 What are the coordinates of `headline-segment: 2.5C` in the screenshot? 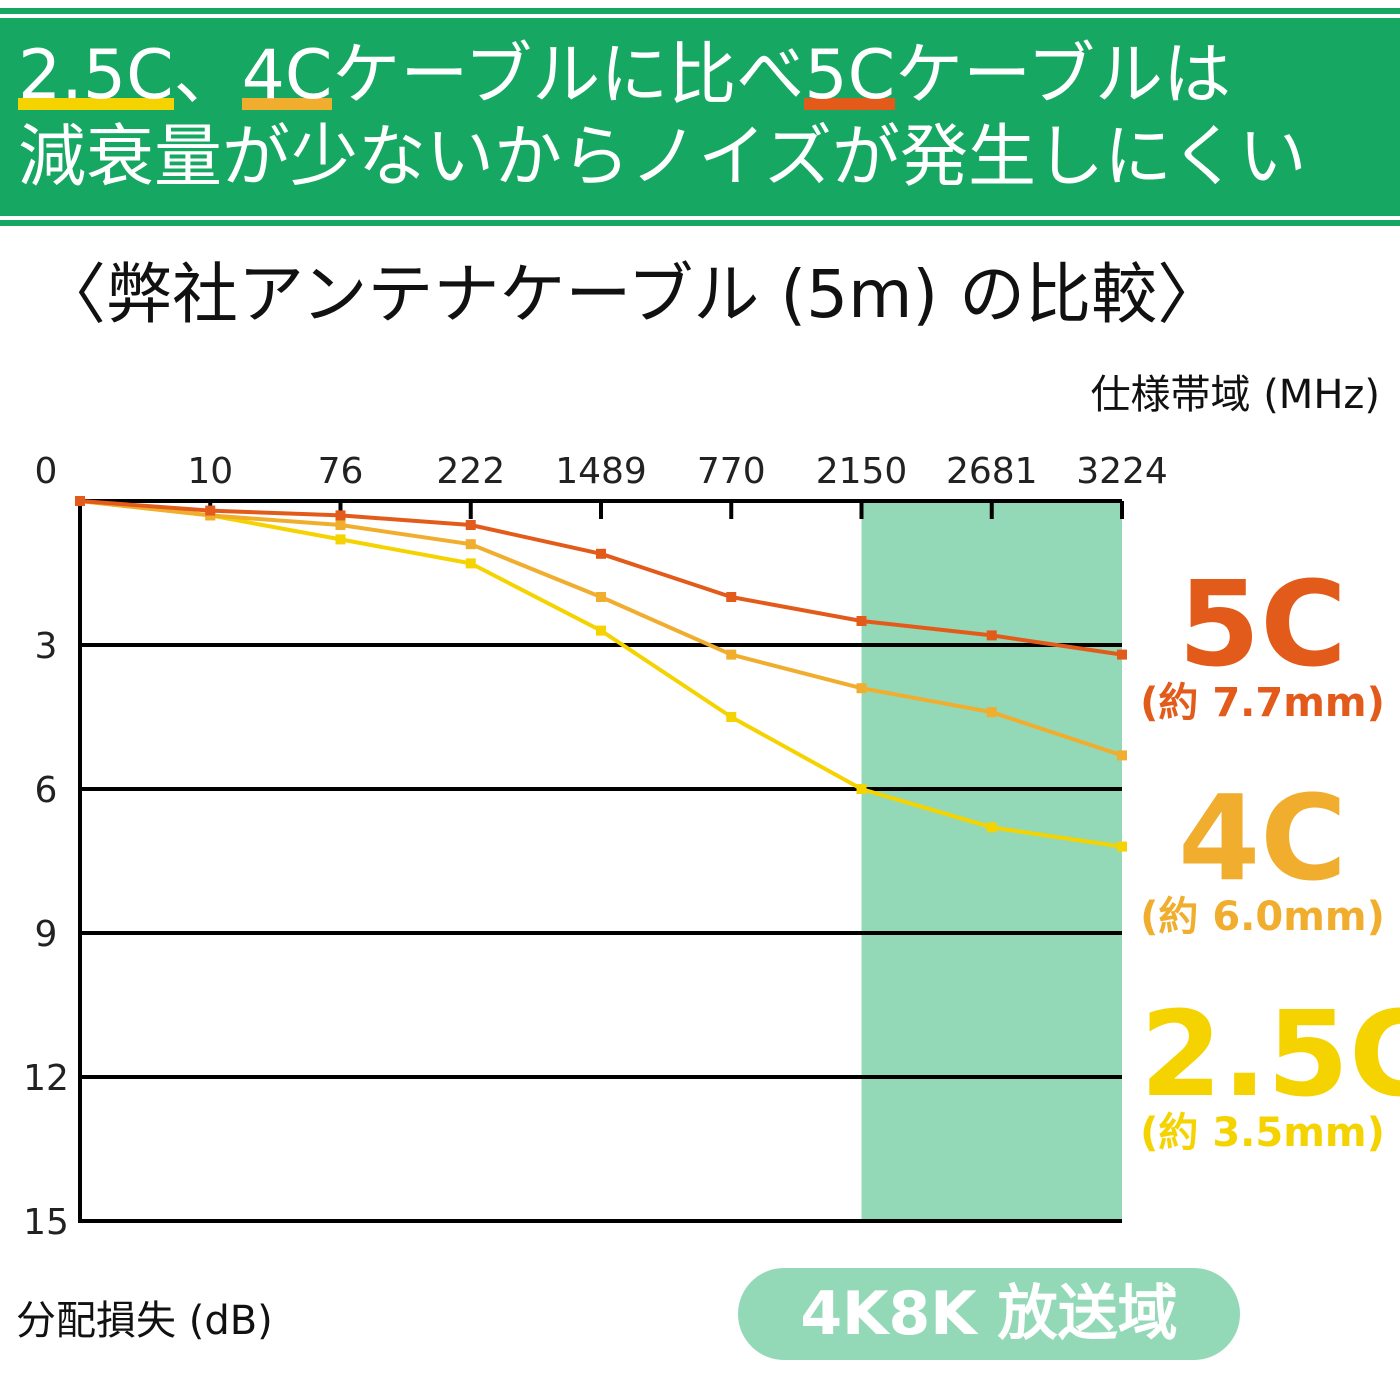 It's located at (96, 75).